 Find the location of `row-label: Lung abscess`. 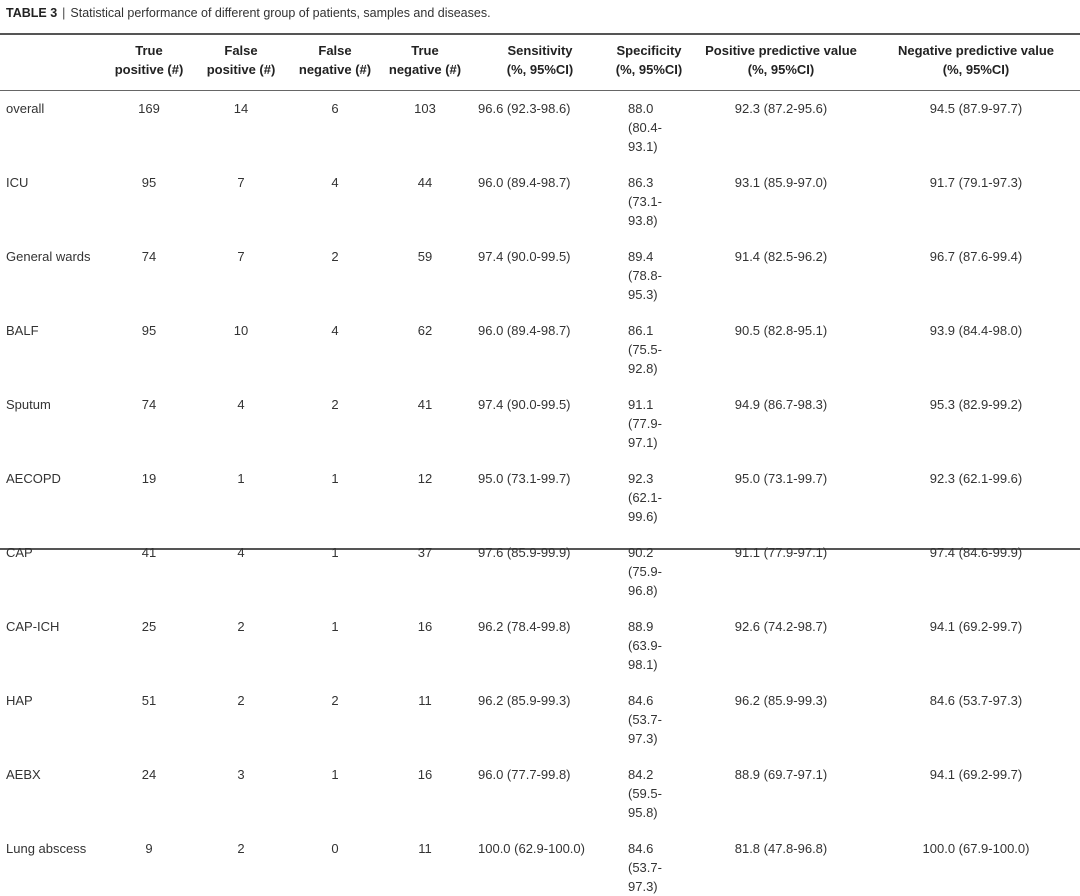

row-label: Lung abscess is located at coordinates (46, 848).